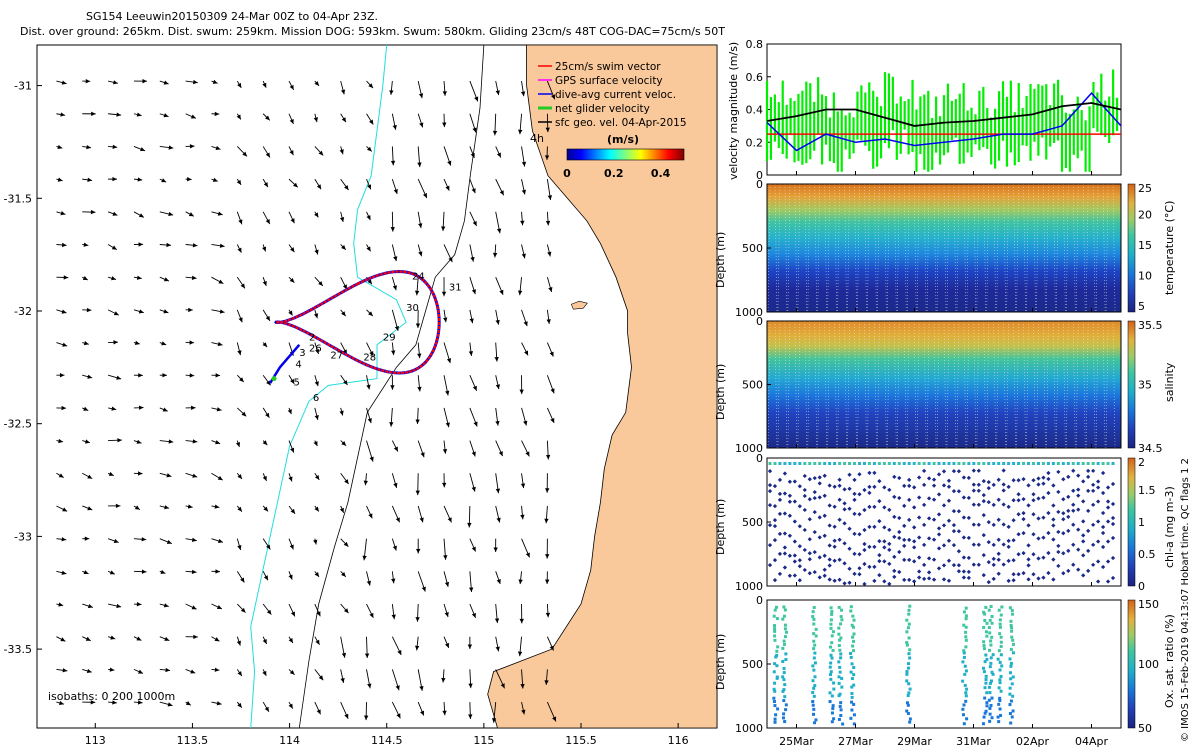 This screenshot has height=750, width=1200. Describe the element at coordinates (759, 184) in the screenshot. I see `temperature-ytick-label: 0` at that location.